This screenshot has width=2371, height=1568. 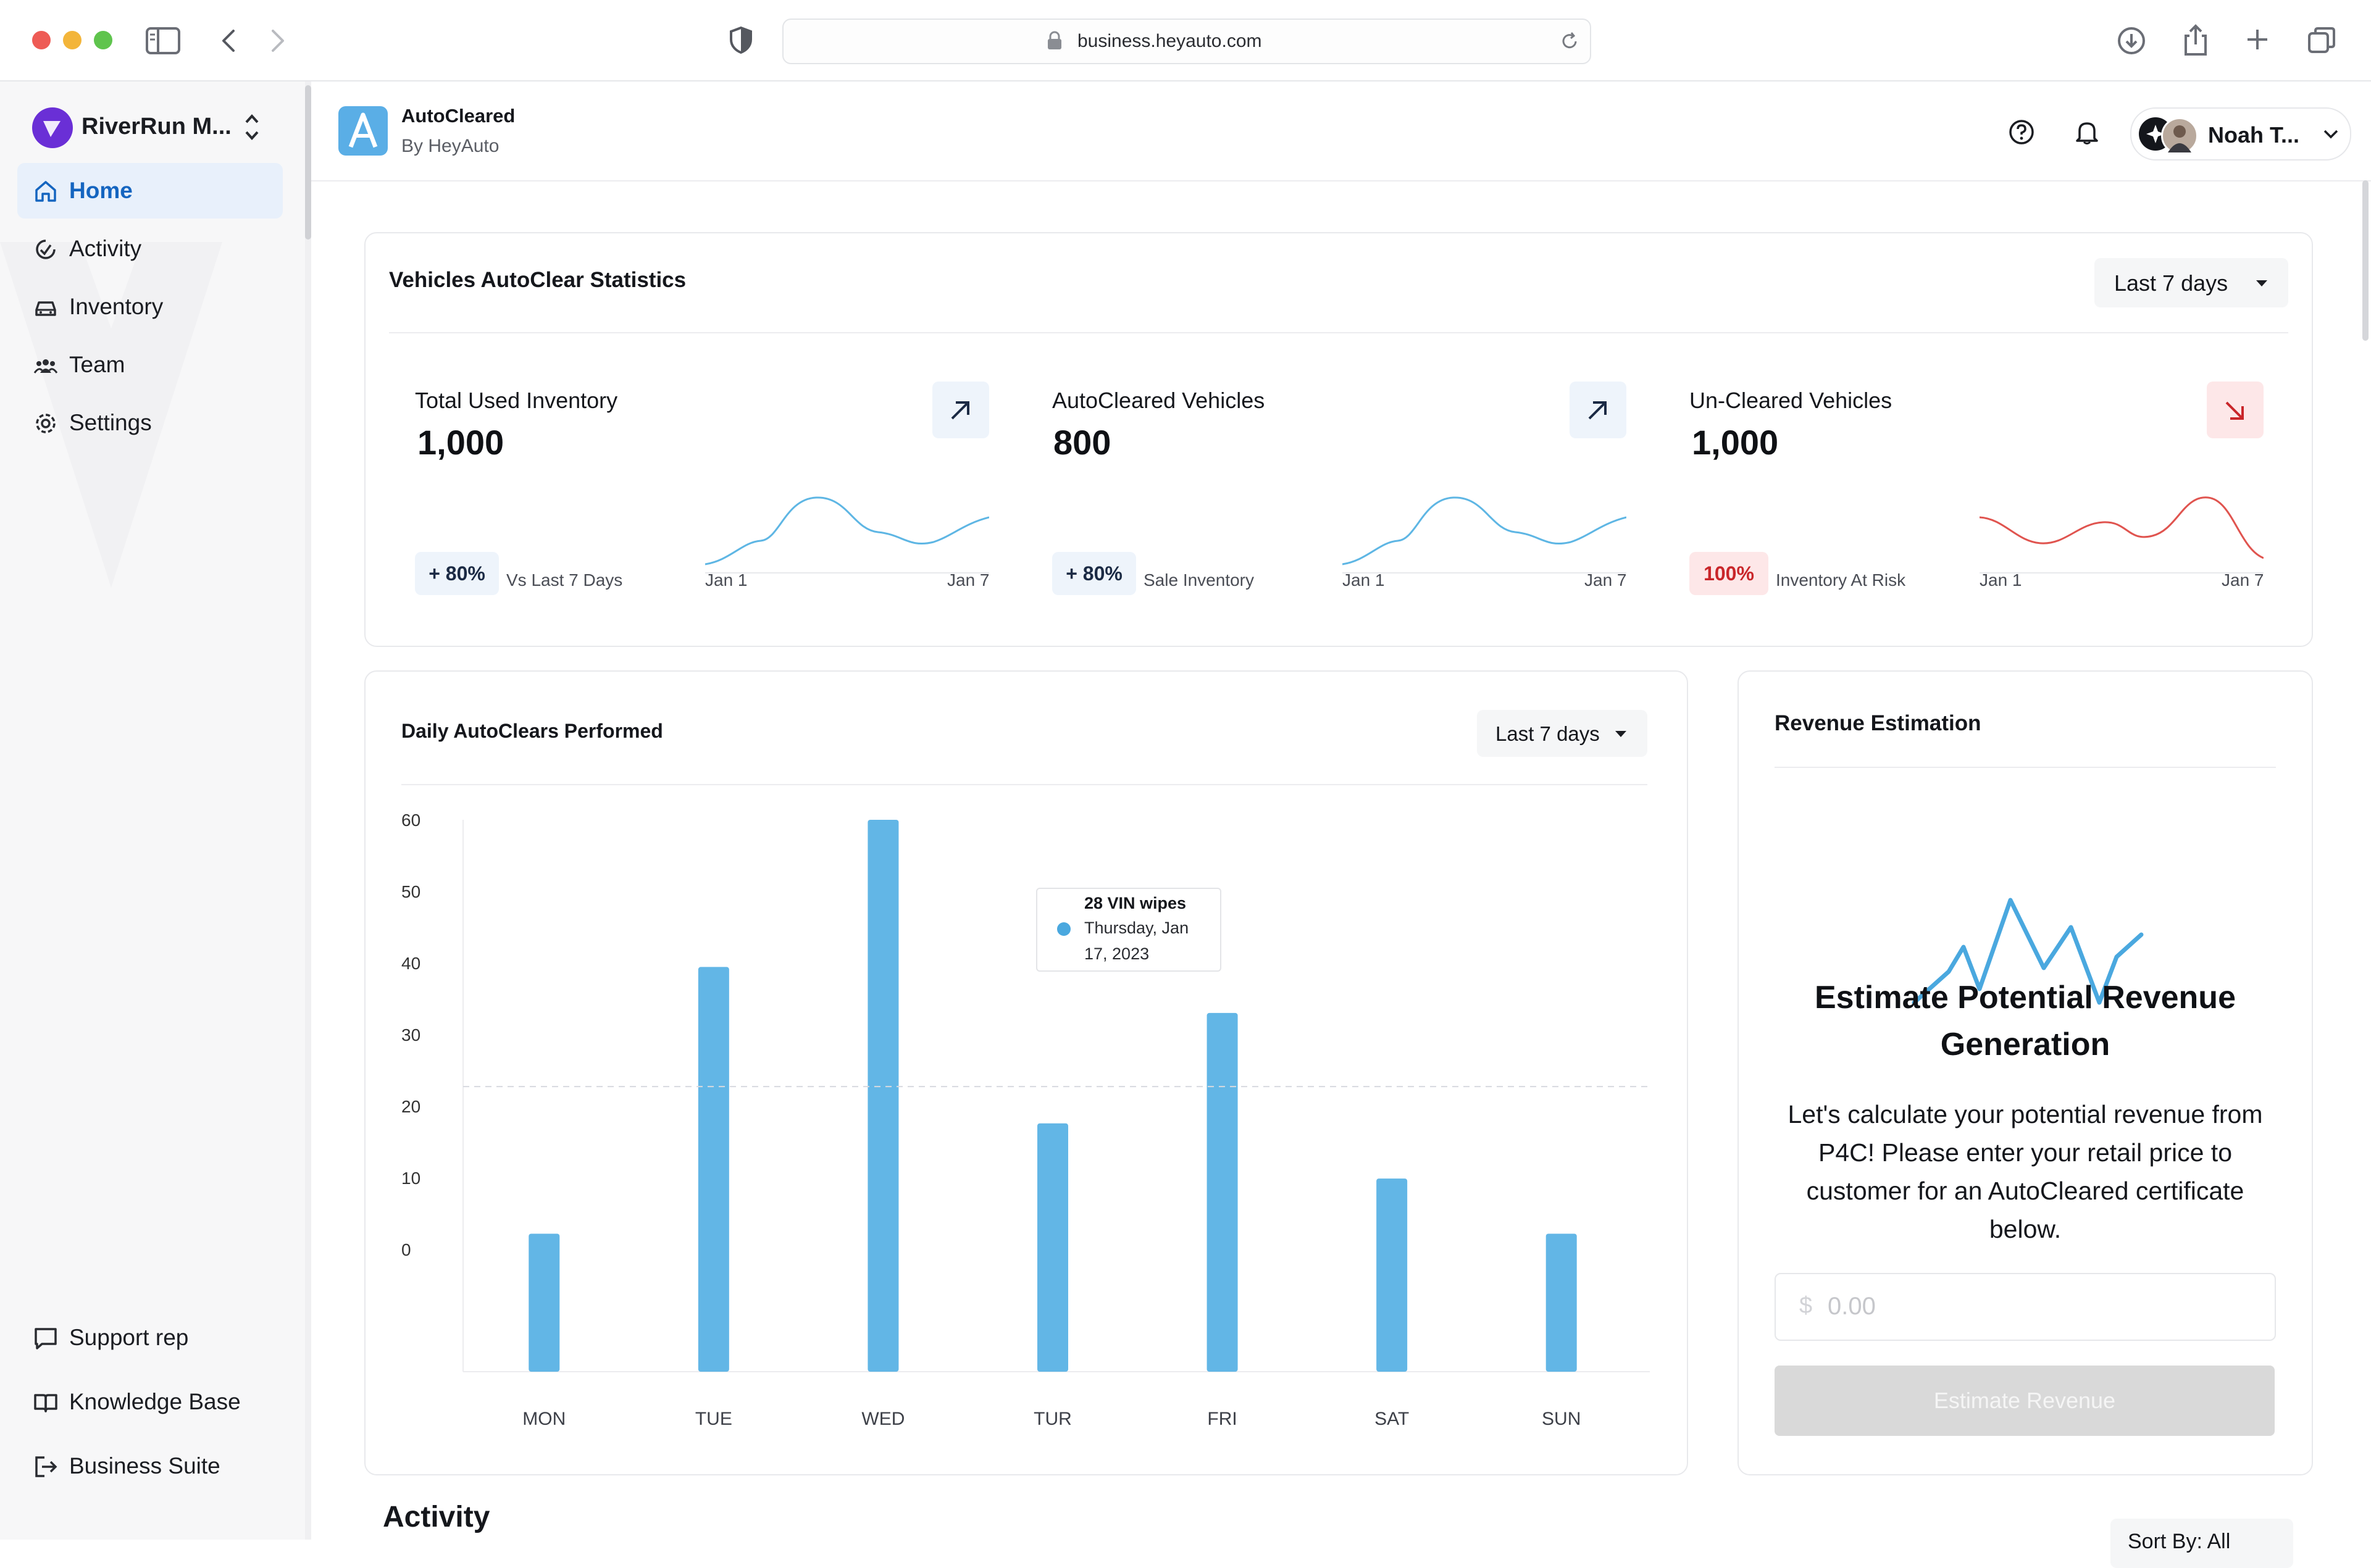 I want to click on share-icon, so click(x=2195, y=40).